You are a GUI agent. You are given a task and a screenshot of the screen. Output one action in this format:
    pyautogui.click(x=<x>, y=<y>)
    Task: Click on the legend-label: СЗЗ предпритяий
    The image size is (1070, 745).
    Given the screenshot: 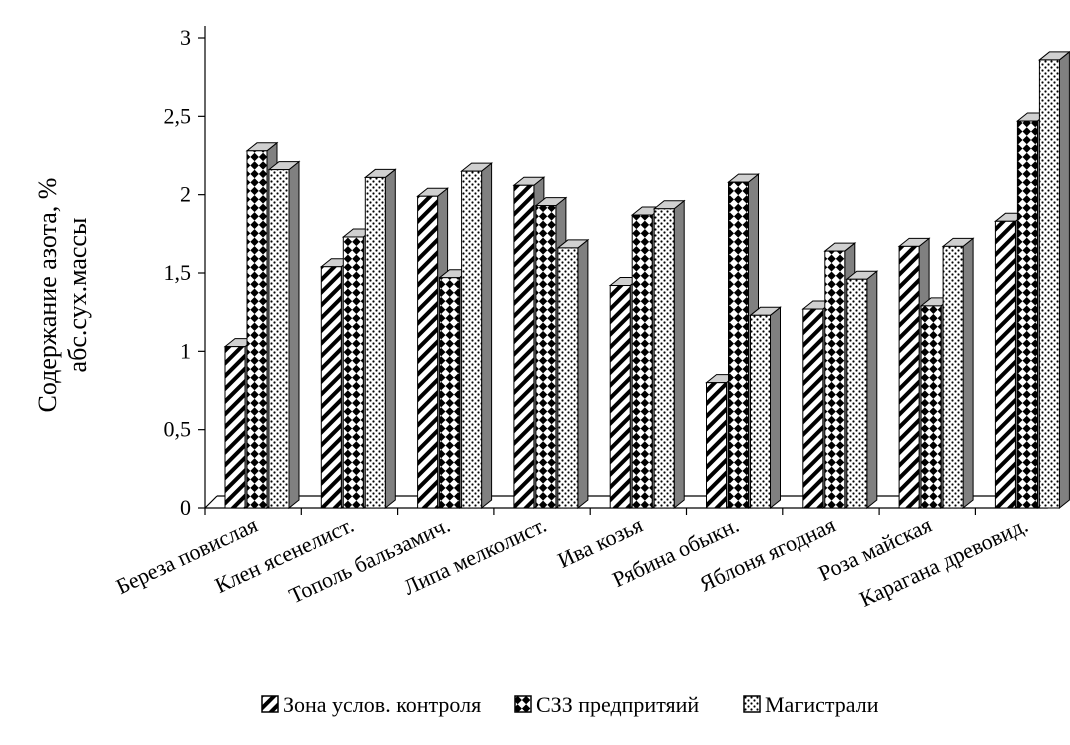 What is the action you would take?
    pyautogui.click(x=617, y=704)
    